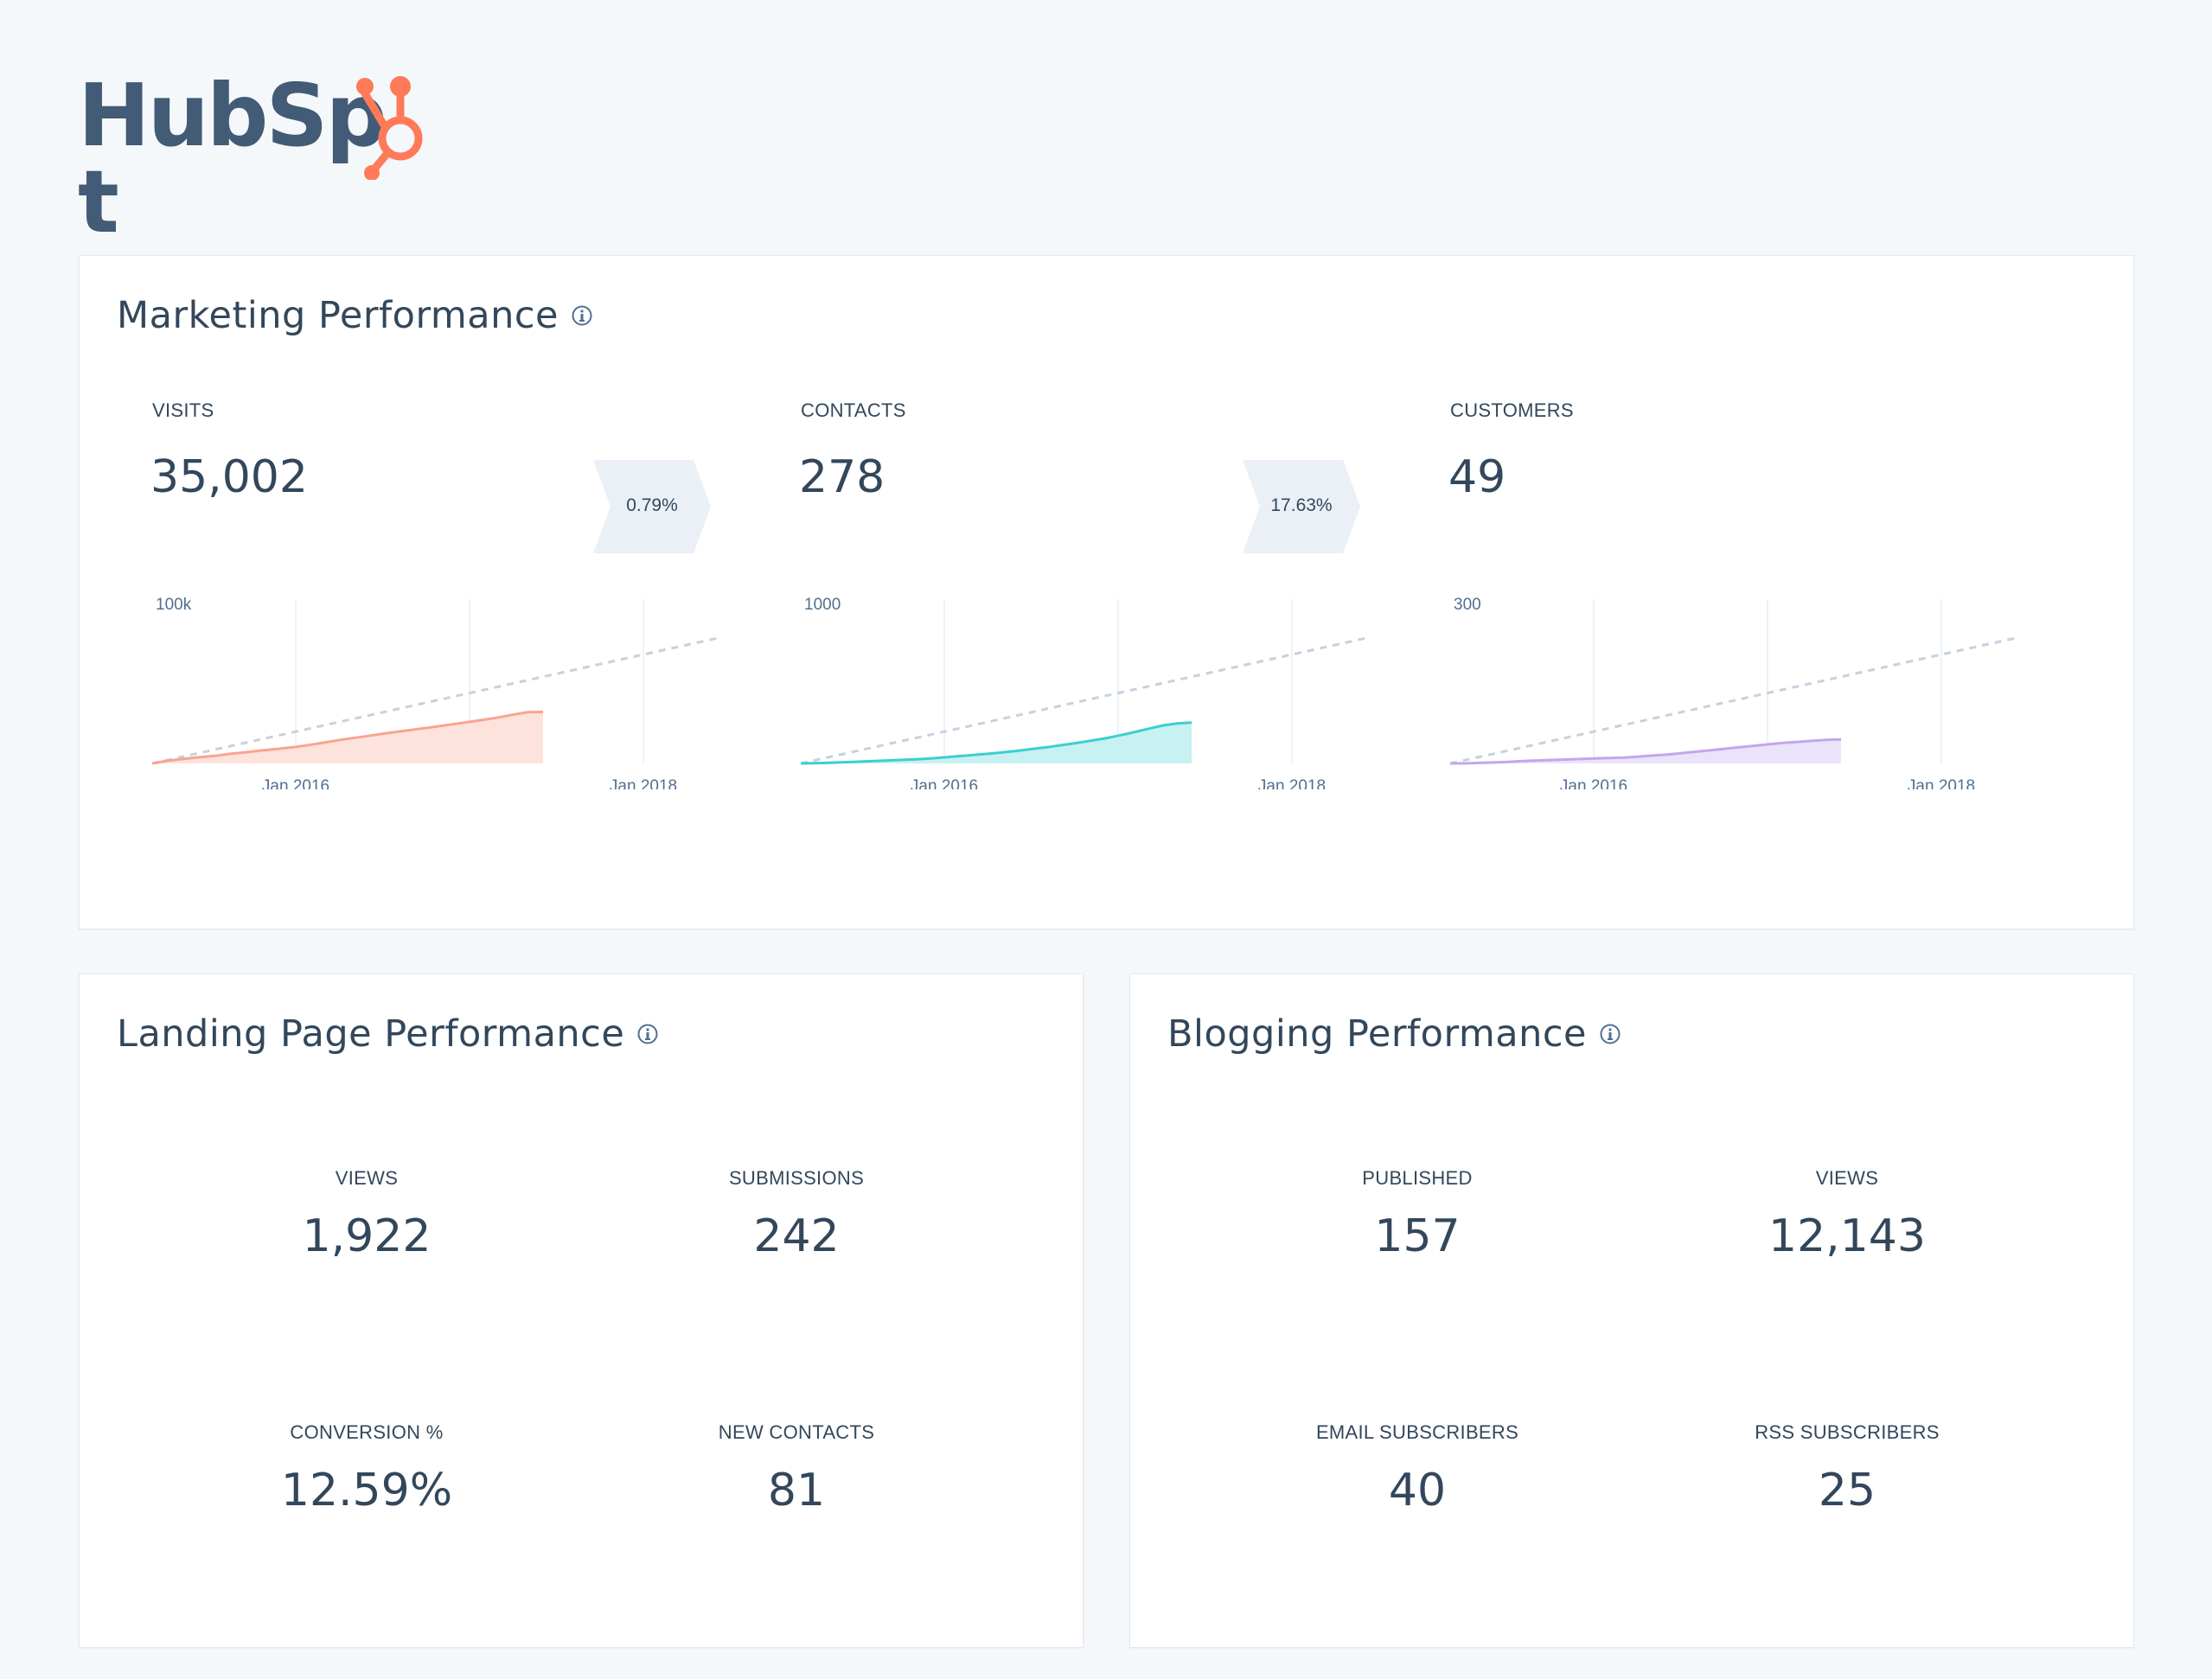  Describe the element at coordinates (367, 1432) in the screenshot. I see `stat-label: CONVERSION %` at that location.